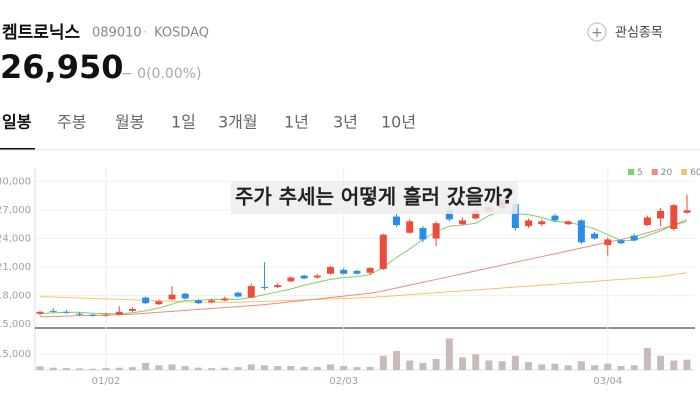  What do you see at coordinates (667, 173) in the screenshot?
I see `legend-label: 20` at bounding box center [667, 173].